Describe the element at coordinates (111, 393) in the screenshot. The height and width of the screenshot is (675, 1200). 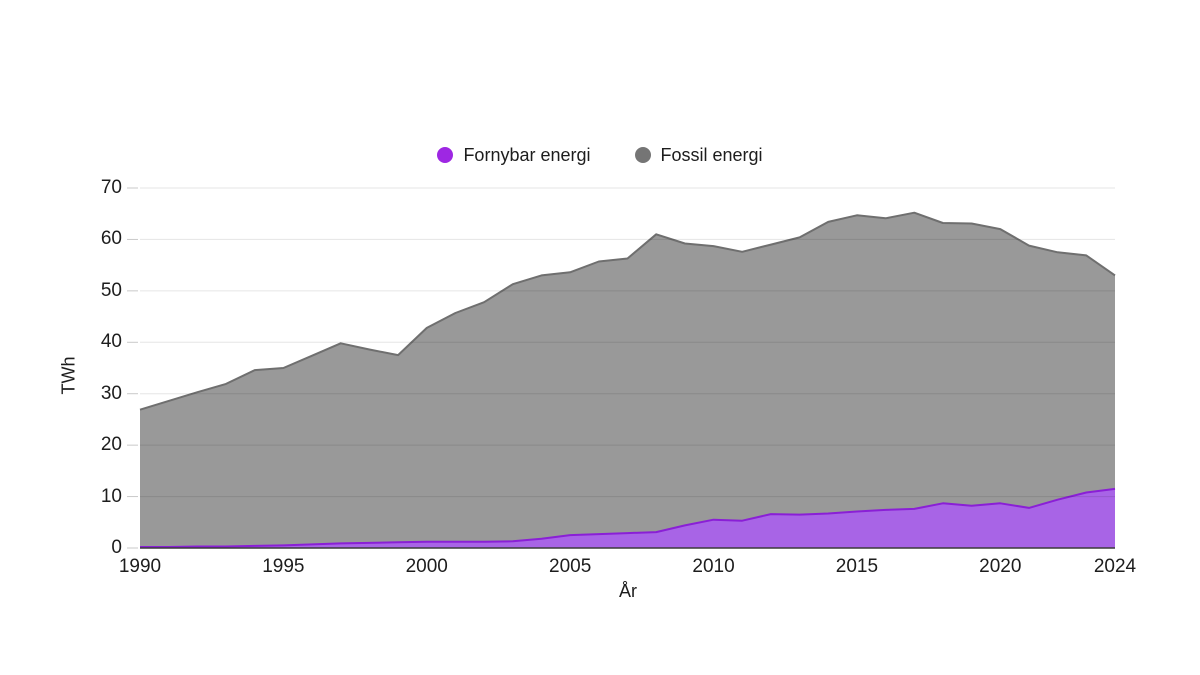
I see `y-tick-label-30: 30` at that location.